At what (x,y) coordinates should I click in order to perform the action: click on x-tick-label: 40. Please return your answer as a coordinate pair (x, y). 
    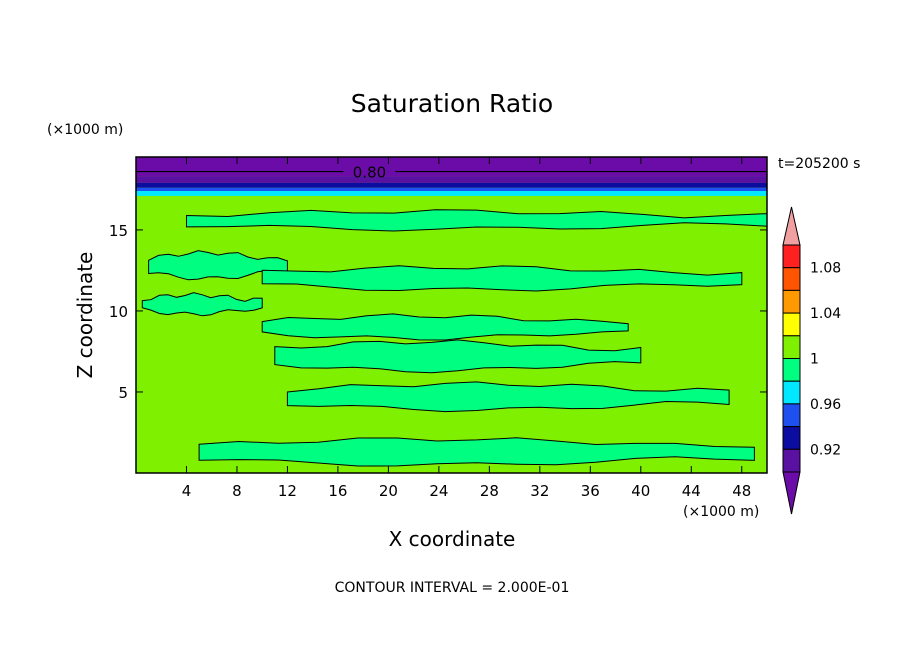
    Looking at the image, I should click on (640, 491).